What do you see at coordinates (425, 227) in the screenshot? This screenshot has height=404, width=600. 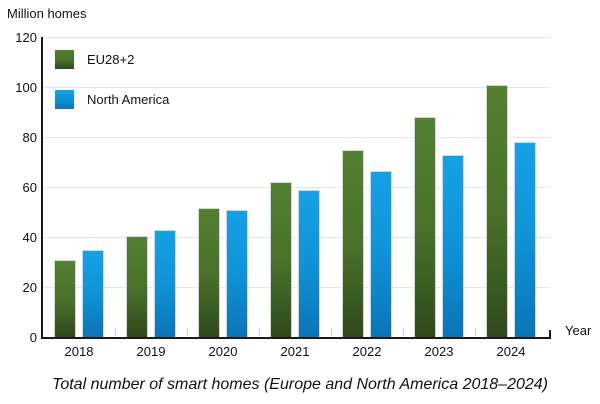 I see `bar-eu28-2-2023` at bounding box center [425, 227].